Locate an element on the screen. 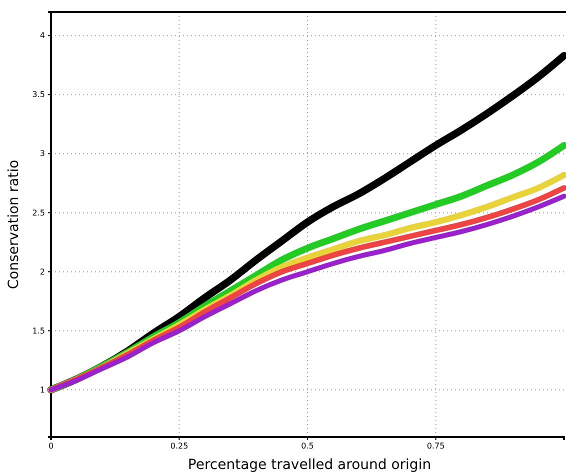  x-tick-label: 0 is located at coordinates (51, 446).